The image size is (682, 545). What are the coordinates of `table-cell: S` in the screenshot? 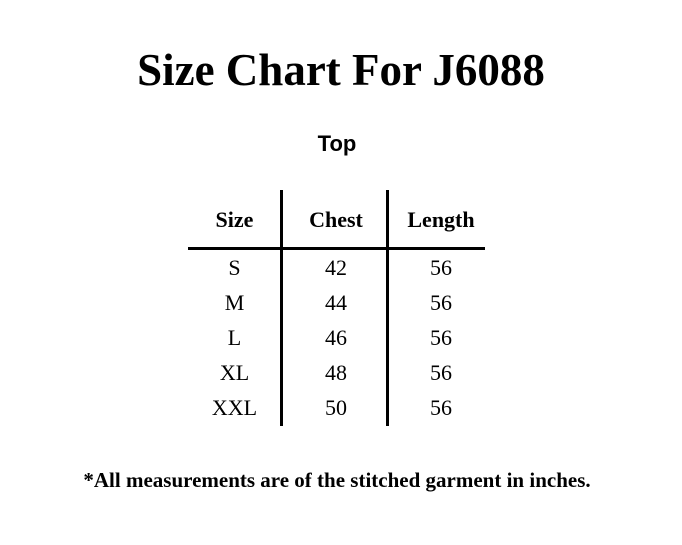 It's located at (234, 267).